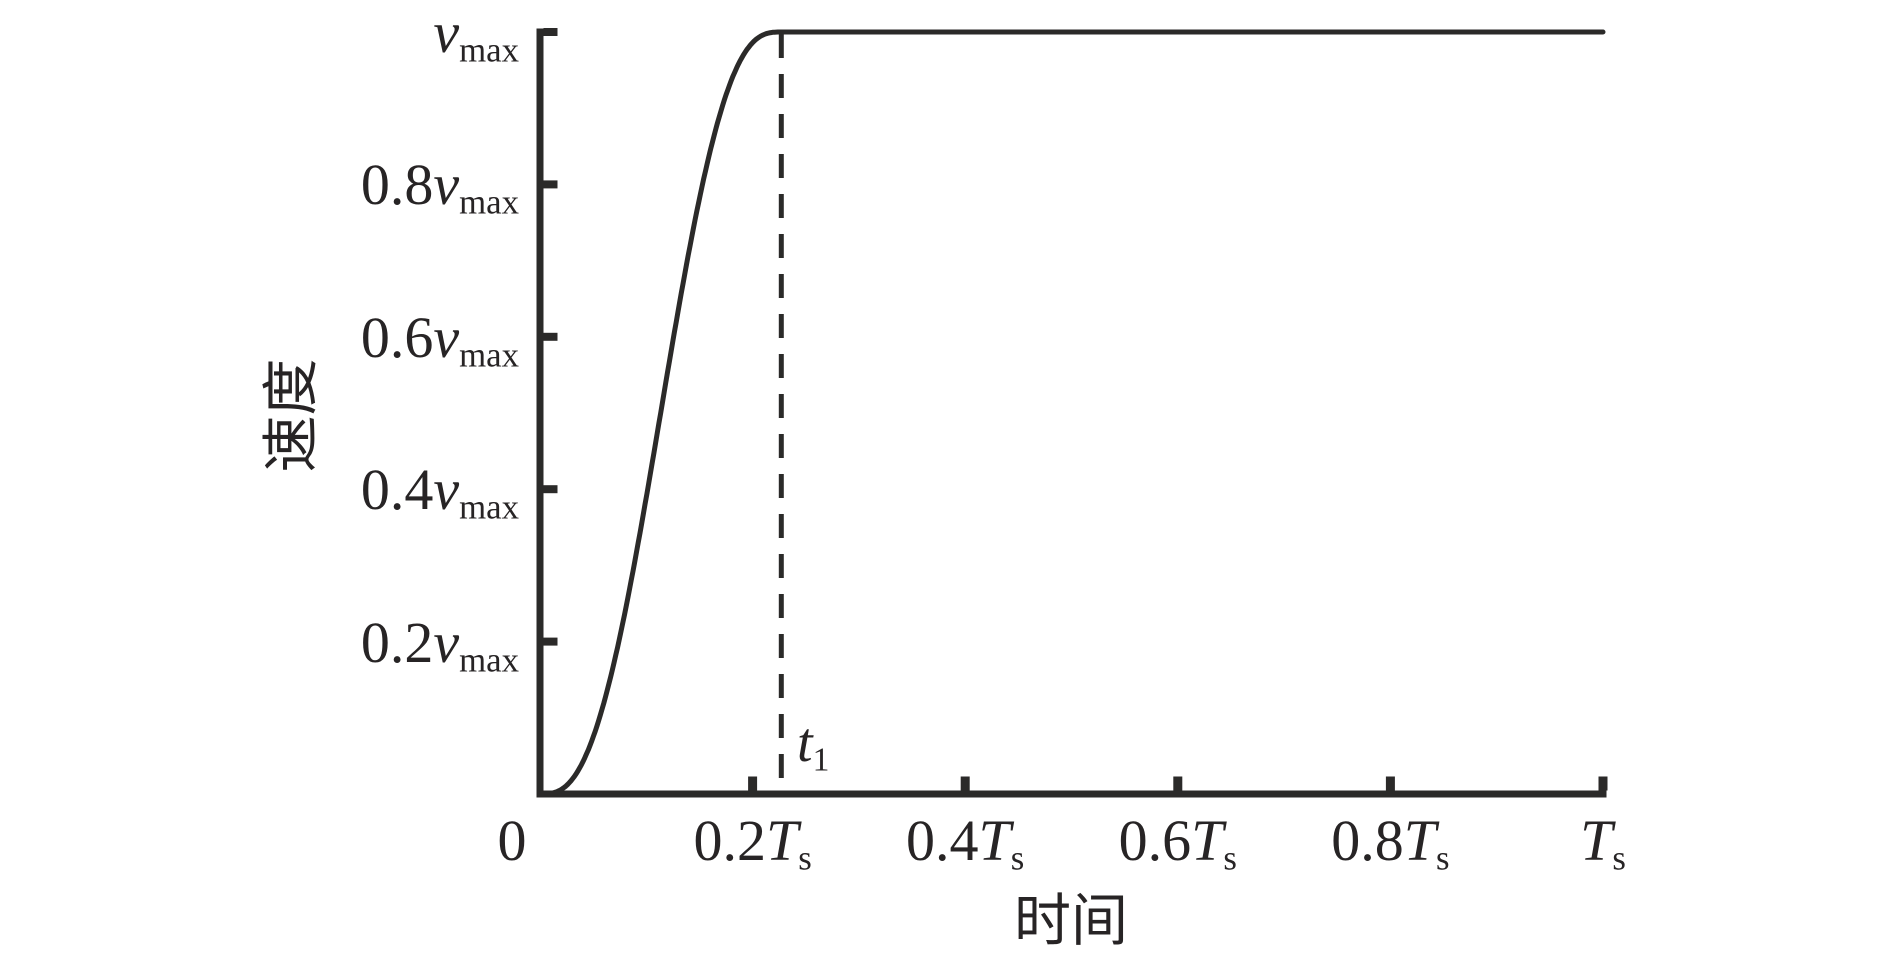  I want to click on y-tick-label: 0.8vmax, so click(440, 188).